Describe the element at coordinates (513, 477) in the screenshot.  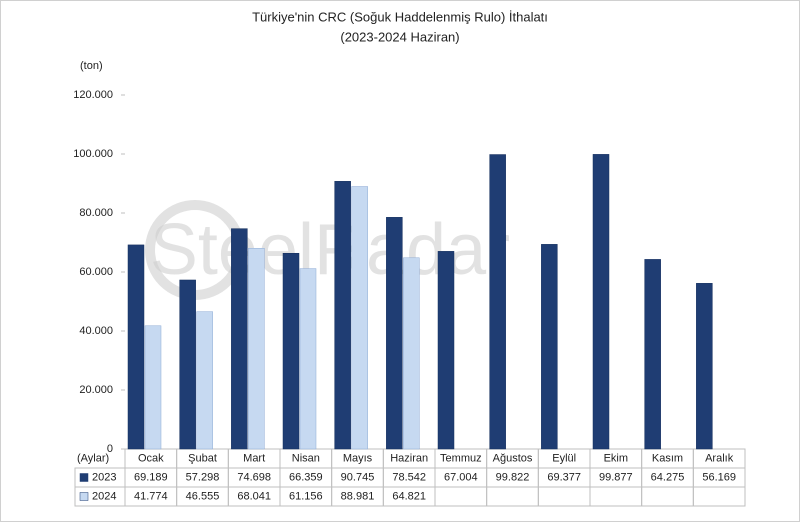
I see `value-label: 99.822` at that location.